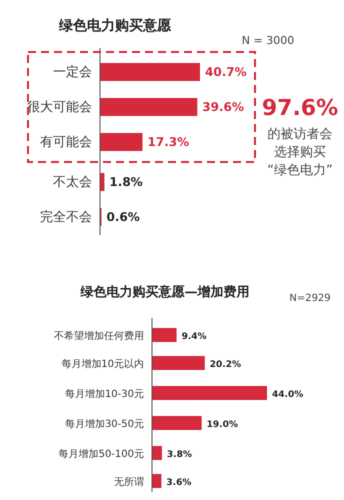  What do you see at coordinates (126, 182) in the screenshot?
I see `data-label: 1.8%` at bounding box center [126, 182].